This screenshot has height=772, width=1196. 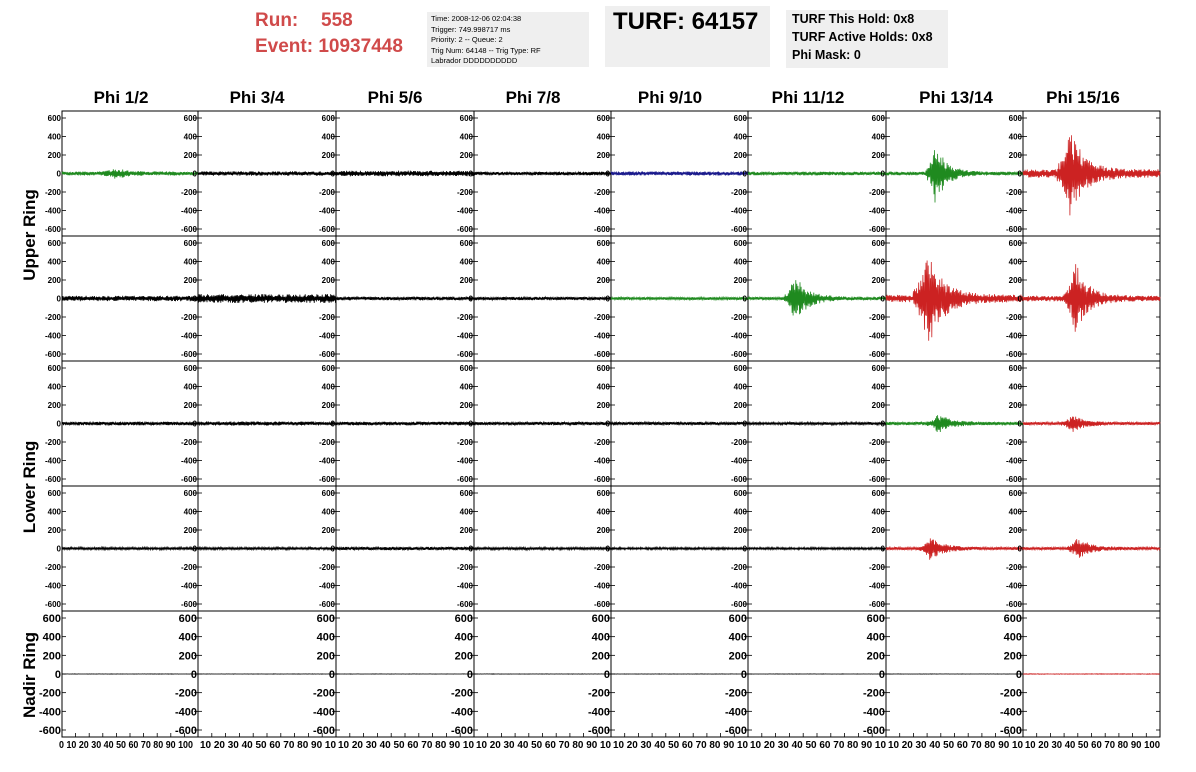 I want to click on info-time: Time: 2008-12-06 02:04:38, so click(x=476, y=18).